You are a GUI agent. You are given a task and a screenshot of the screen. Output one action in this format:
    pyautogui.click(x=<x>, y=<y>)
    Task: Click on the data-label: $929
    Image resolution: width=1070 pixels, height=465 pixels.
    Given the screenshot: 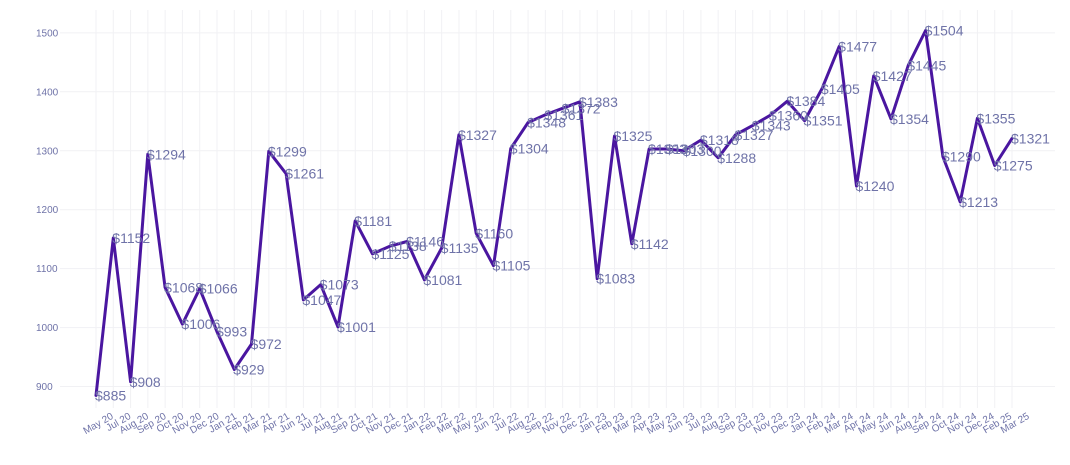 What is the action you would take?
    pyautogui.click(x=248, y=369)
    